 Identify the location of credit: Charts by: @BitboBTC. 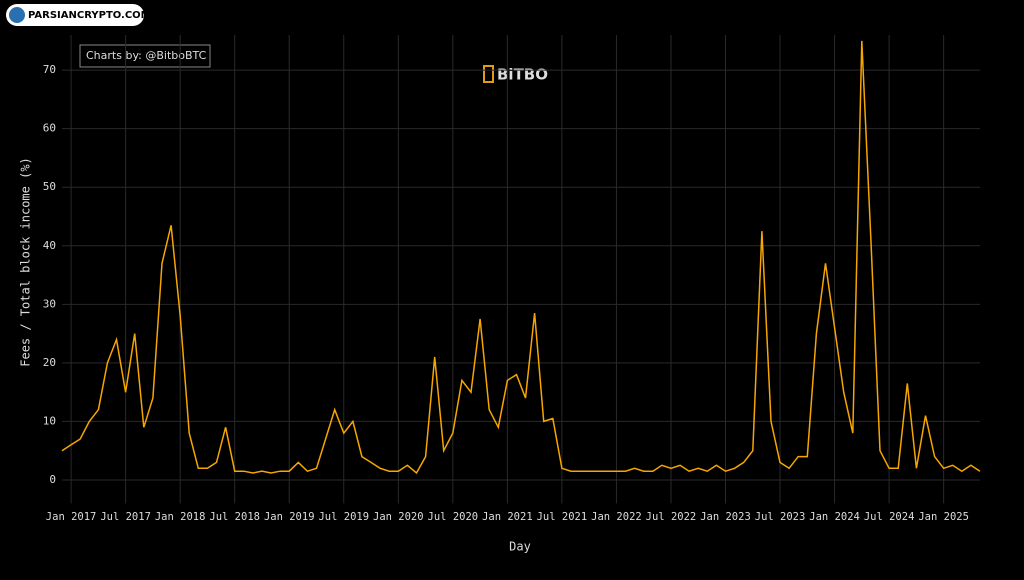
(146, 55).